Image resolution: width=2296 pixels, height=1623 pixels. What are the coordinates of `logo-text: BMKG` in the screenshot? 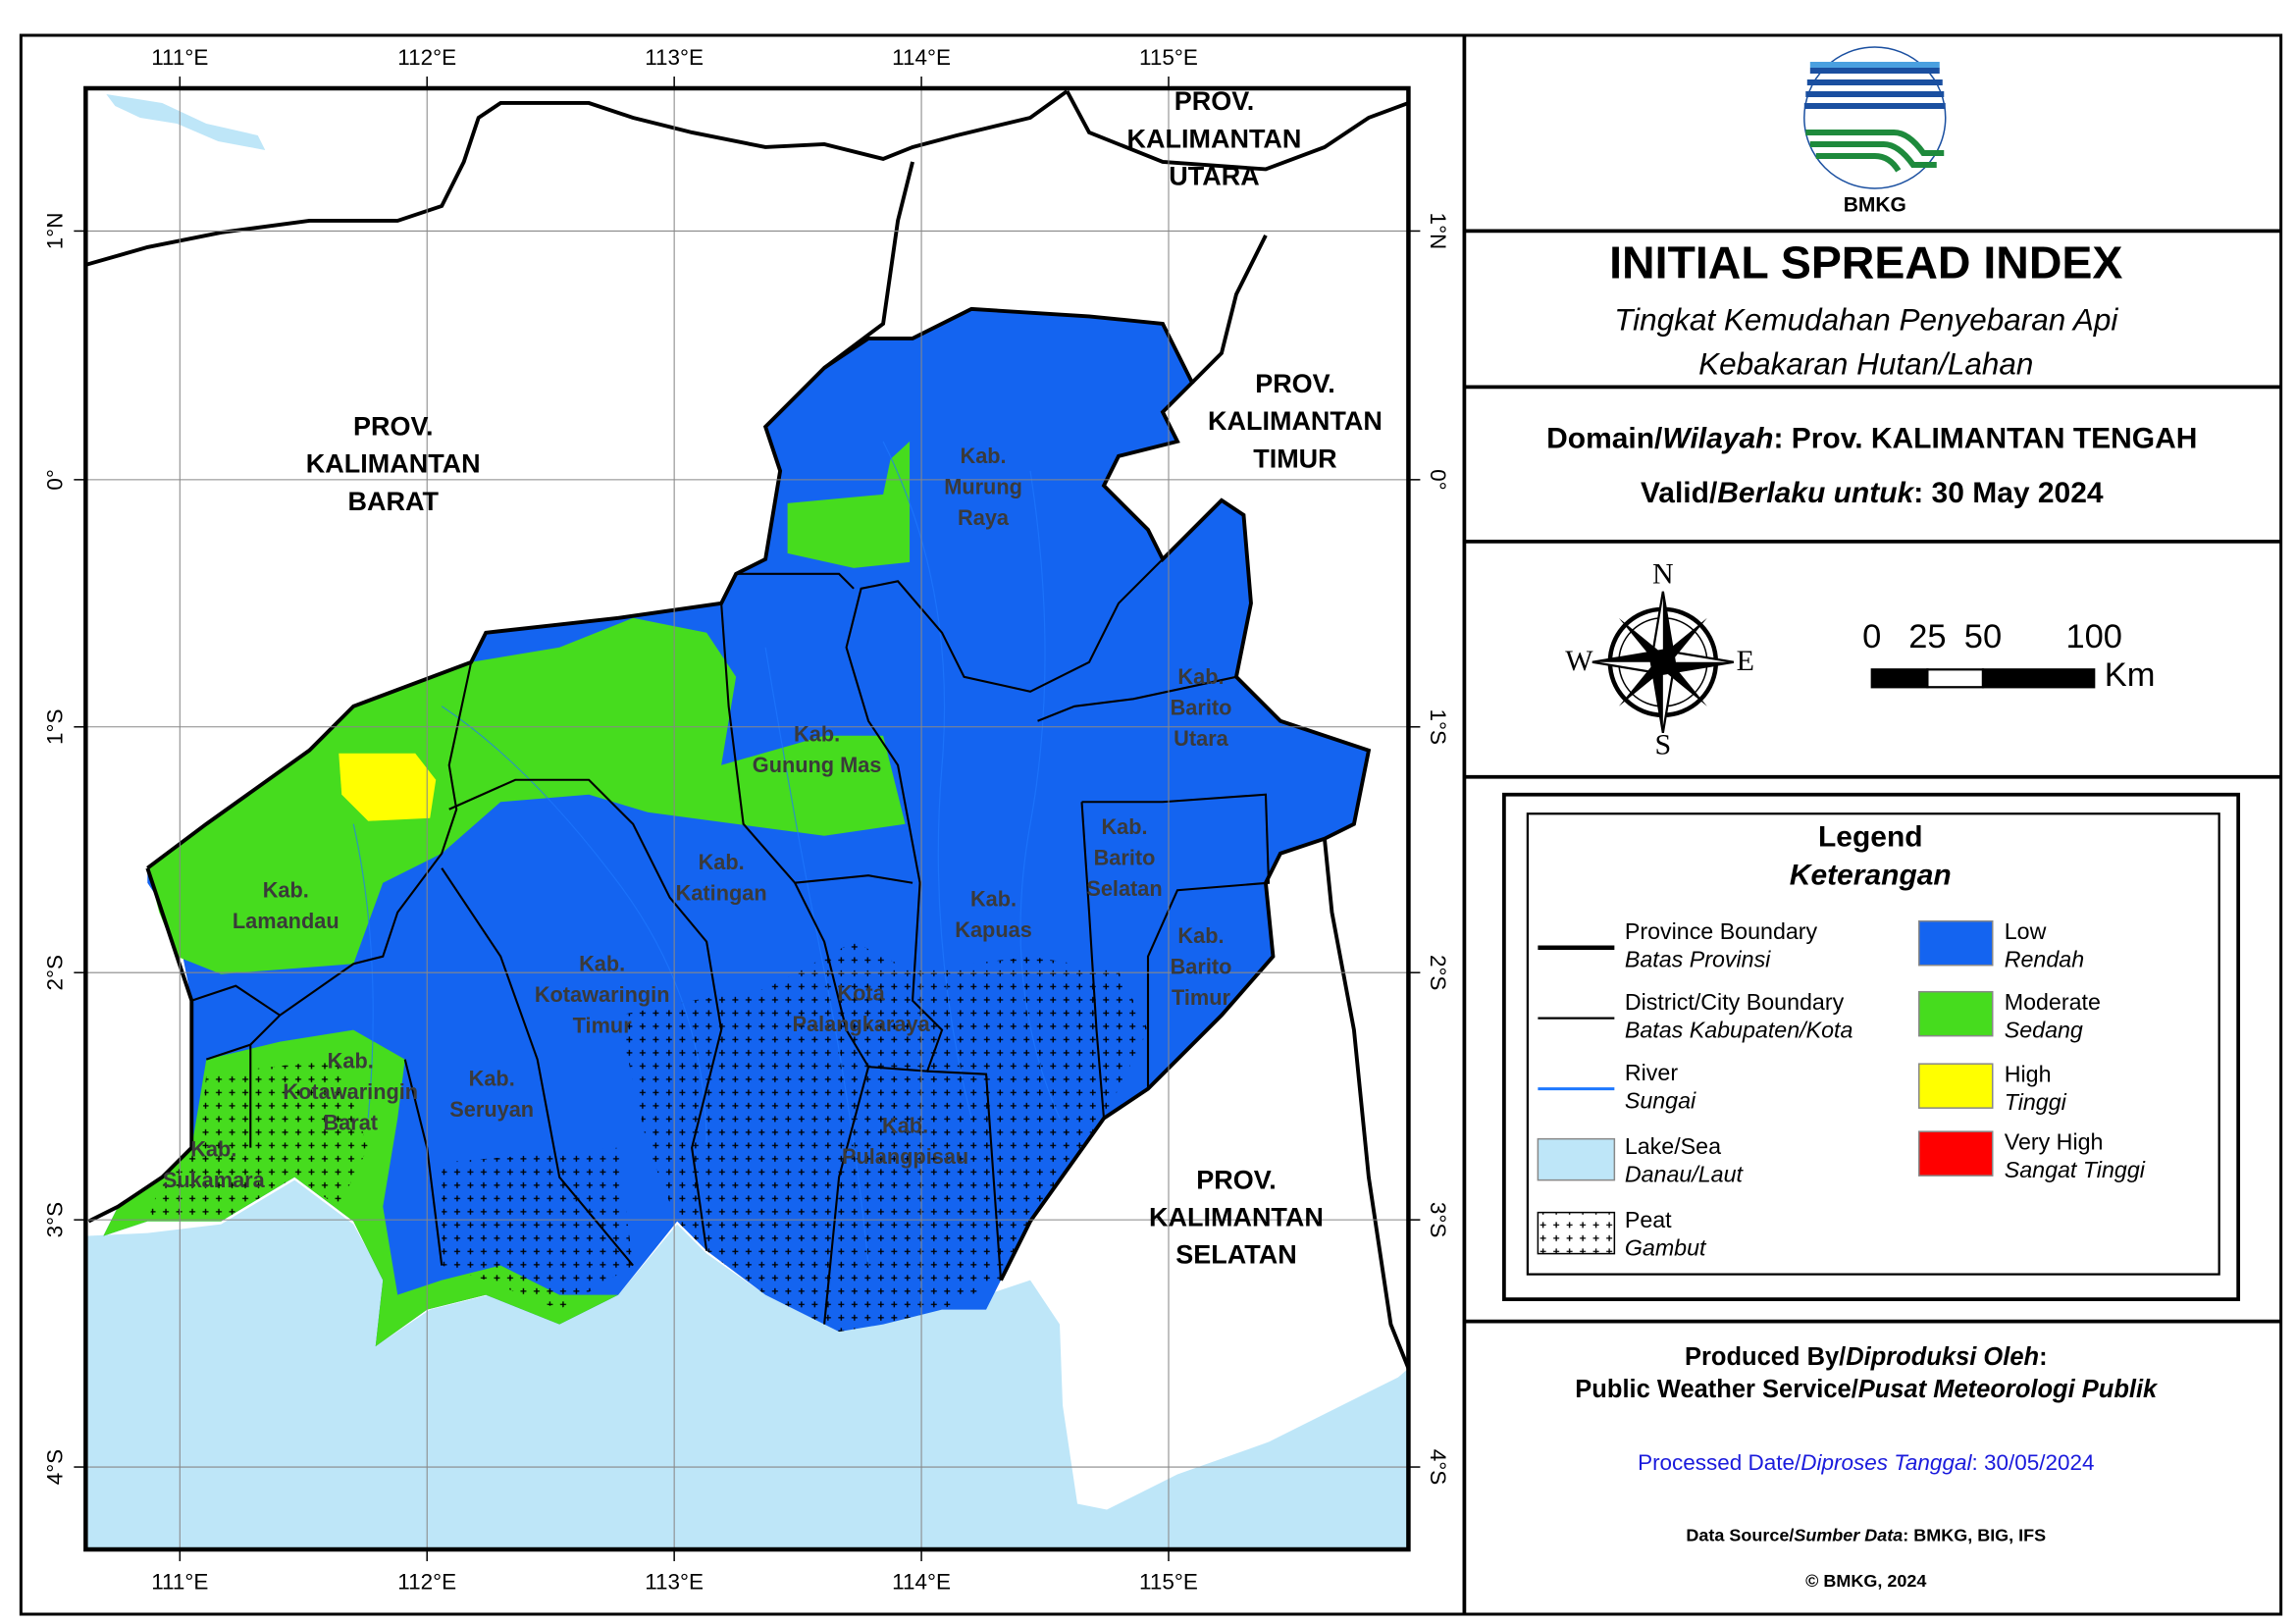 It's located at (1875, 204).